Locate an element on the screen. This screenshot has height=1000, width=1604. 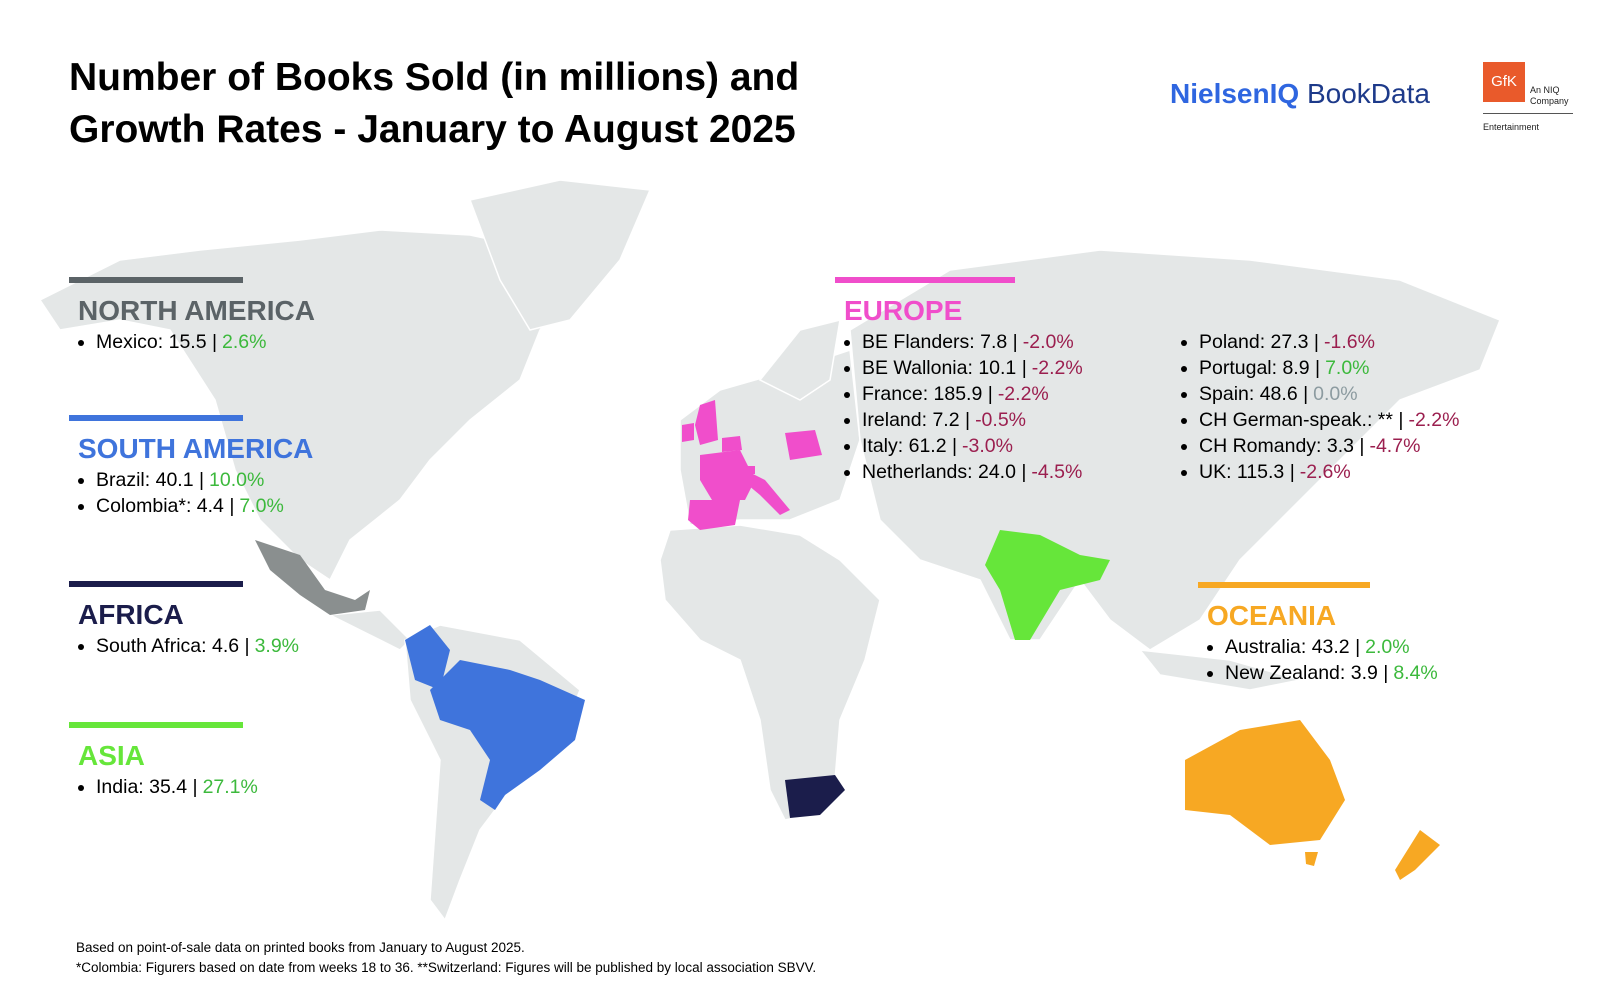
item-growth: 8.4% is located at coordinates (1415, 673).